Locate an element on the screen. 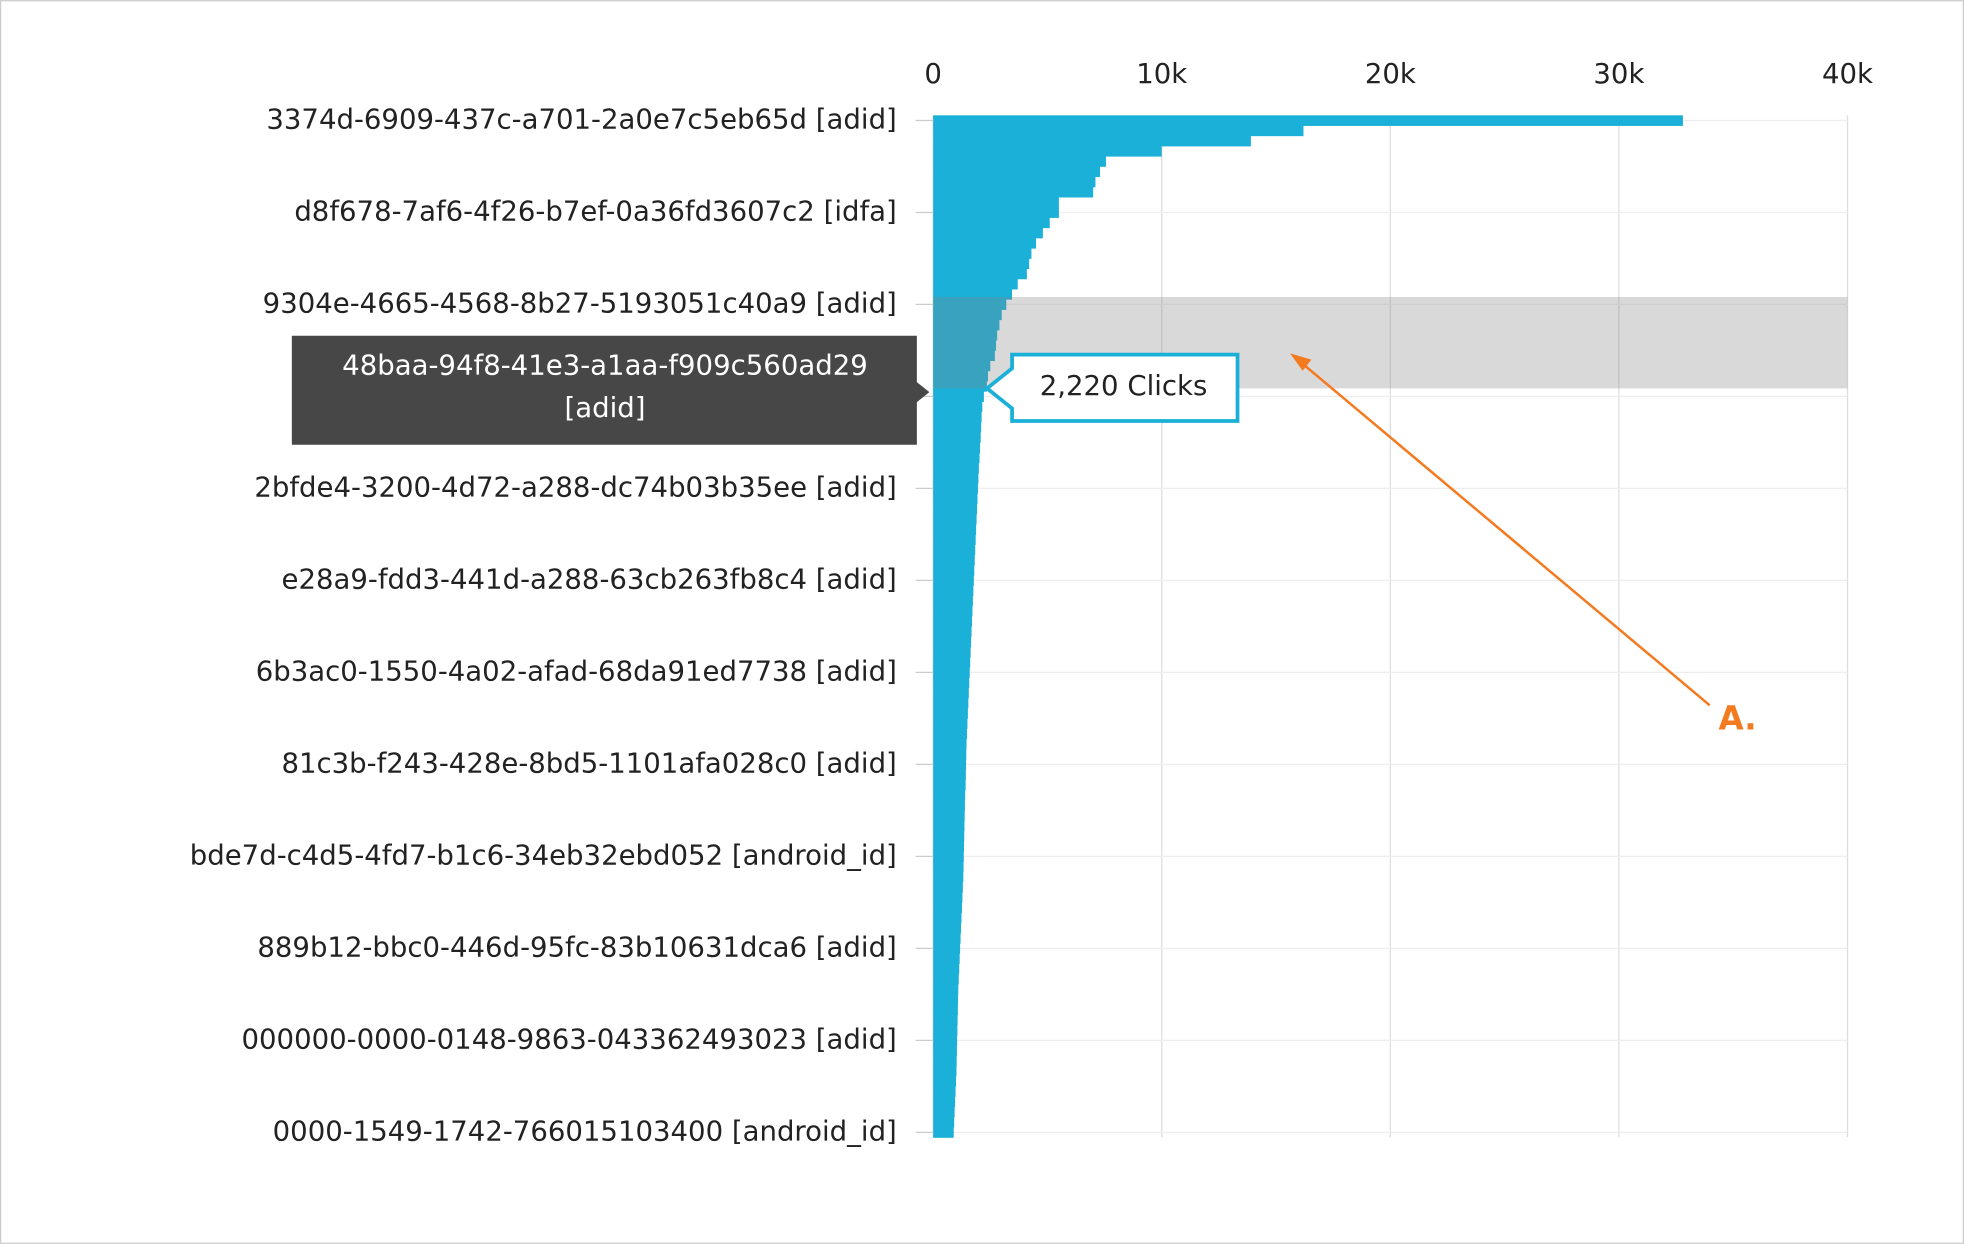  x-tick-label: 40k is located at coordinates (1847, 74).